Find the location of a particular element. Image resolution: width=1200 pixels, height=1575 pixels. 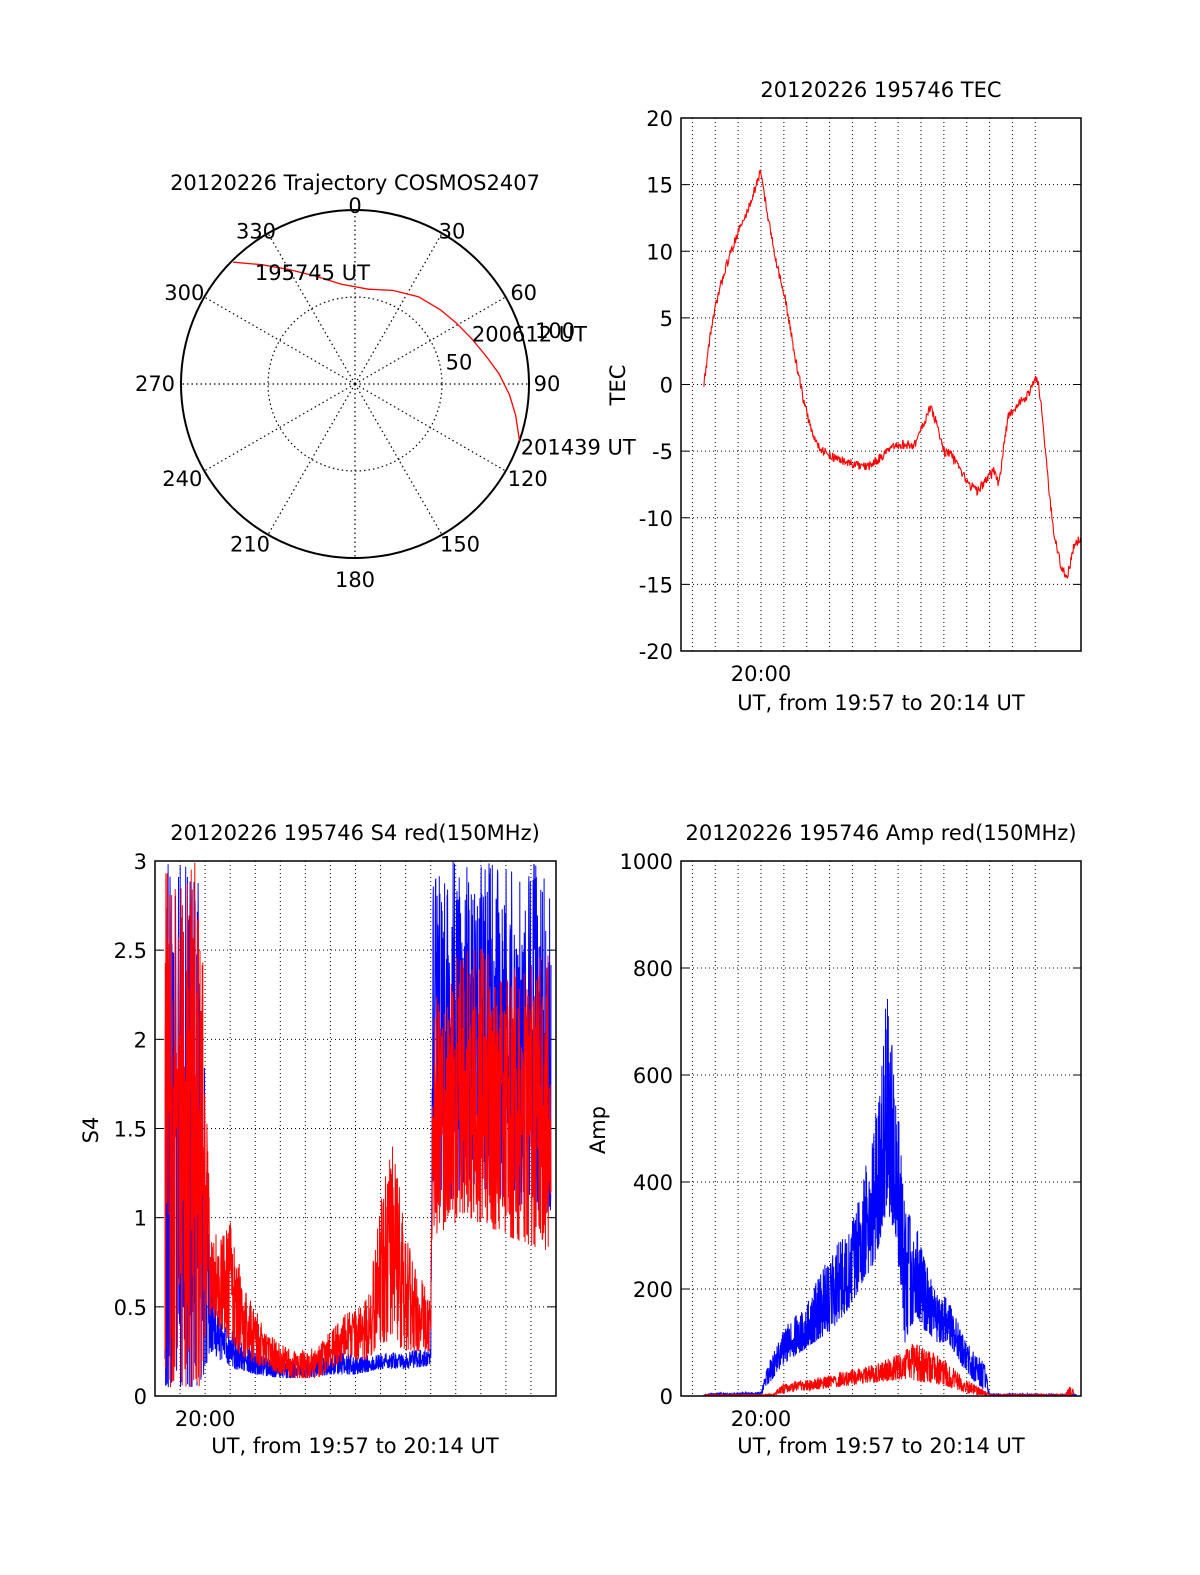

y-tick-label: 3 is located at coordinates (140, 862).